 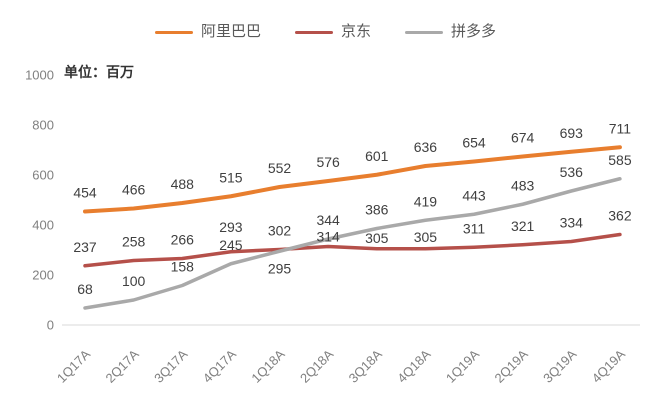 I want to click on x-tick-label: 4Q19A, so click(x=608, y=365).